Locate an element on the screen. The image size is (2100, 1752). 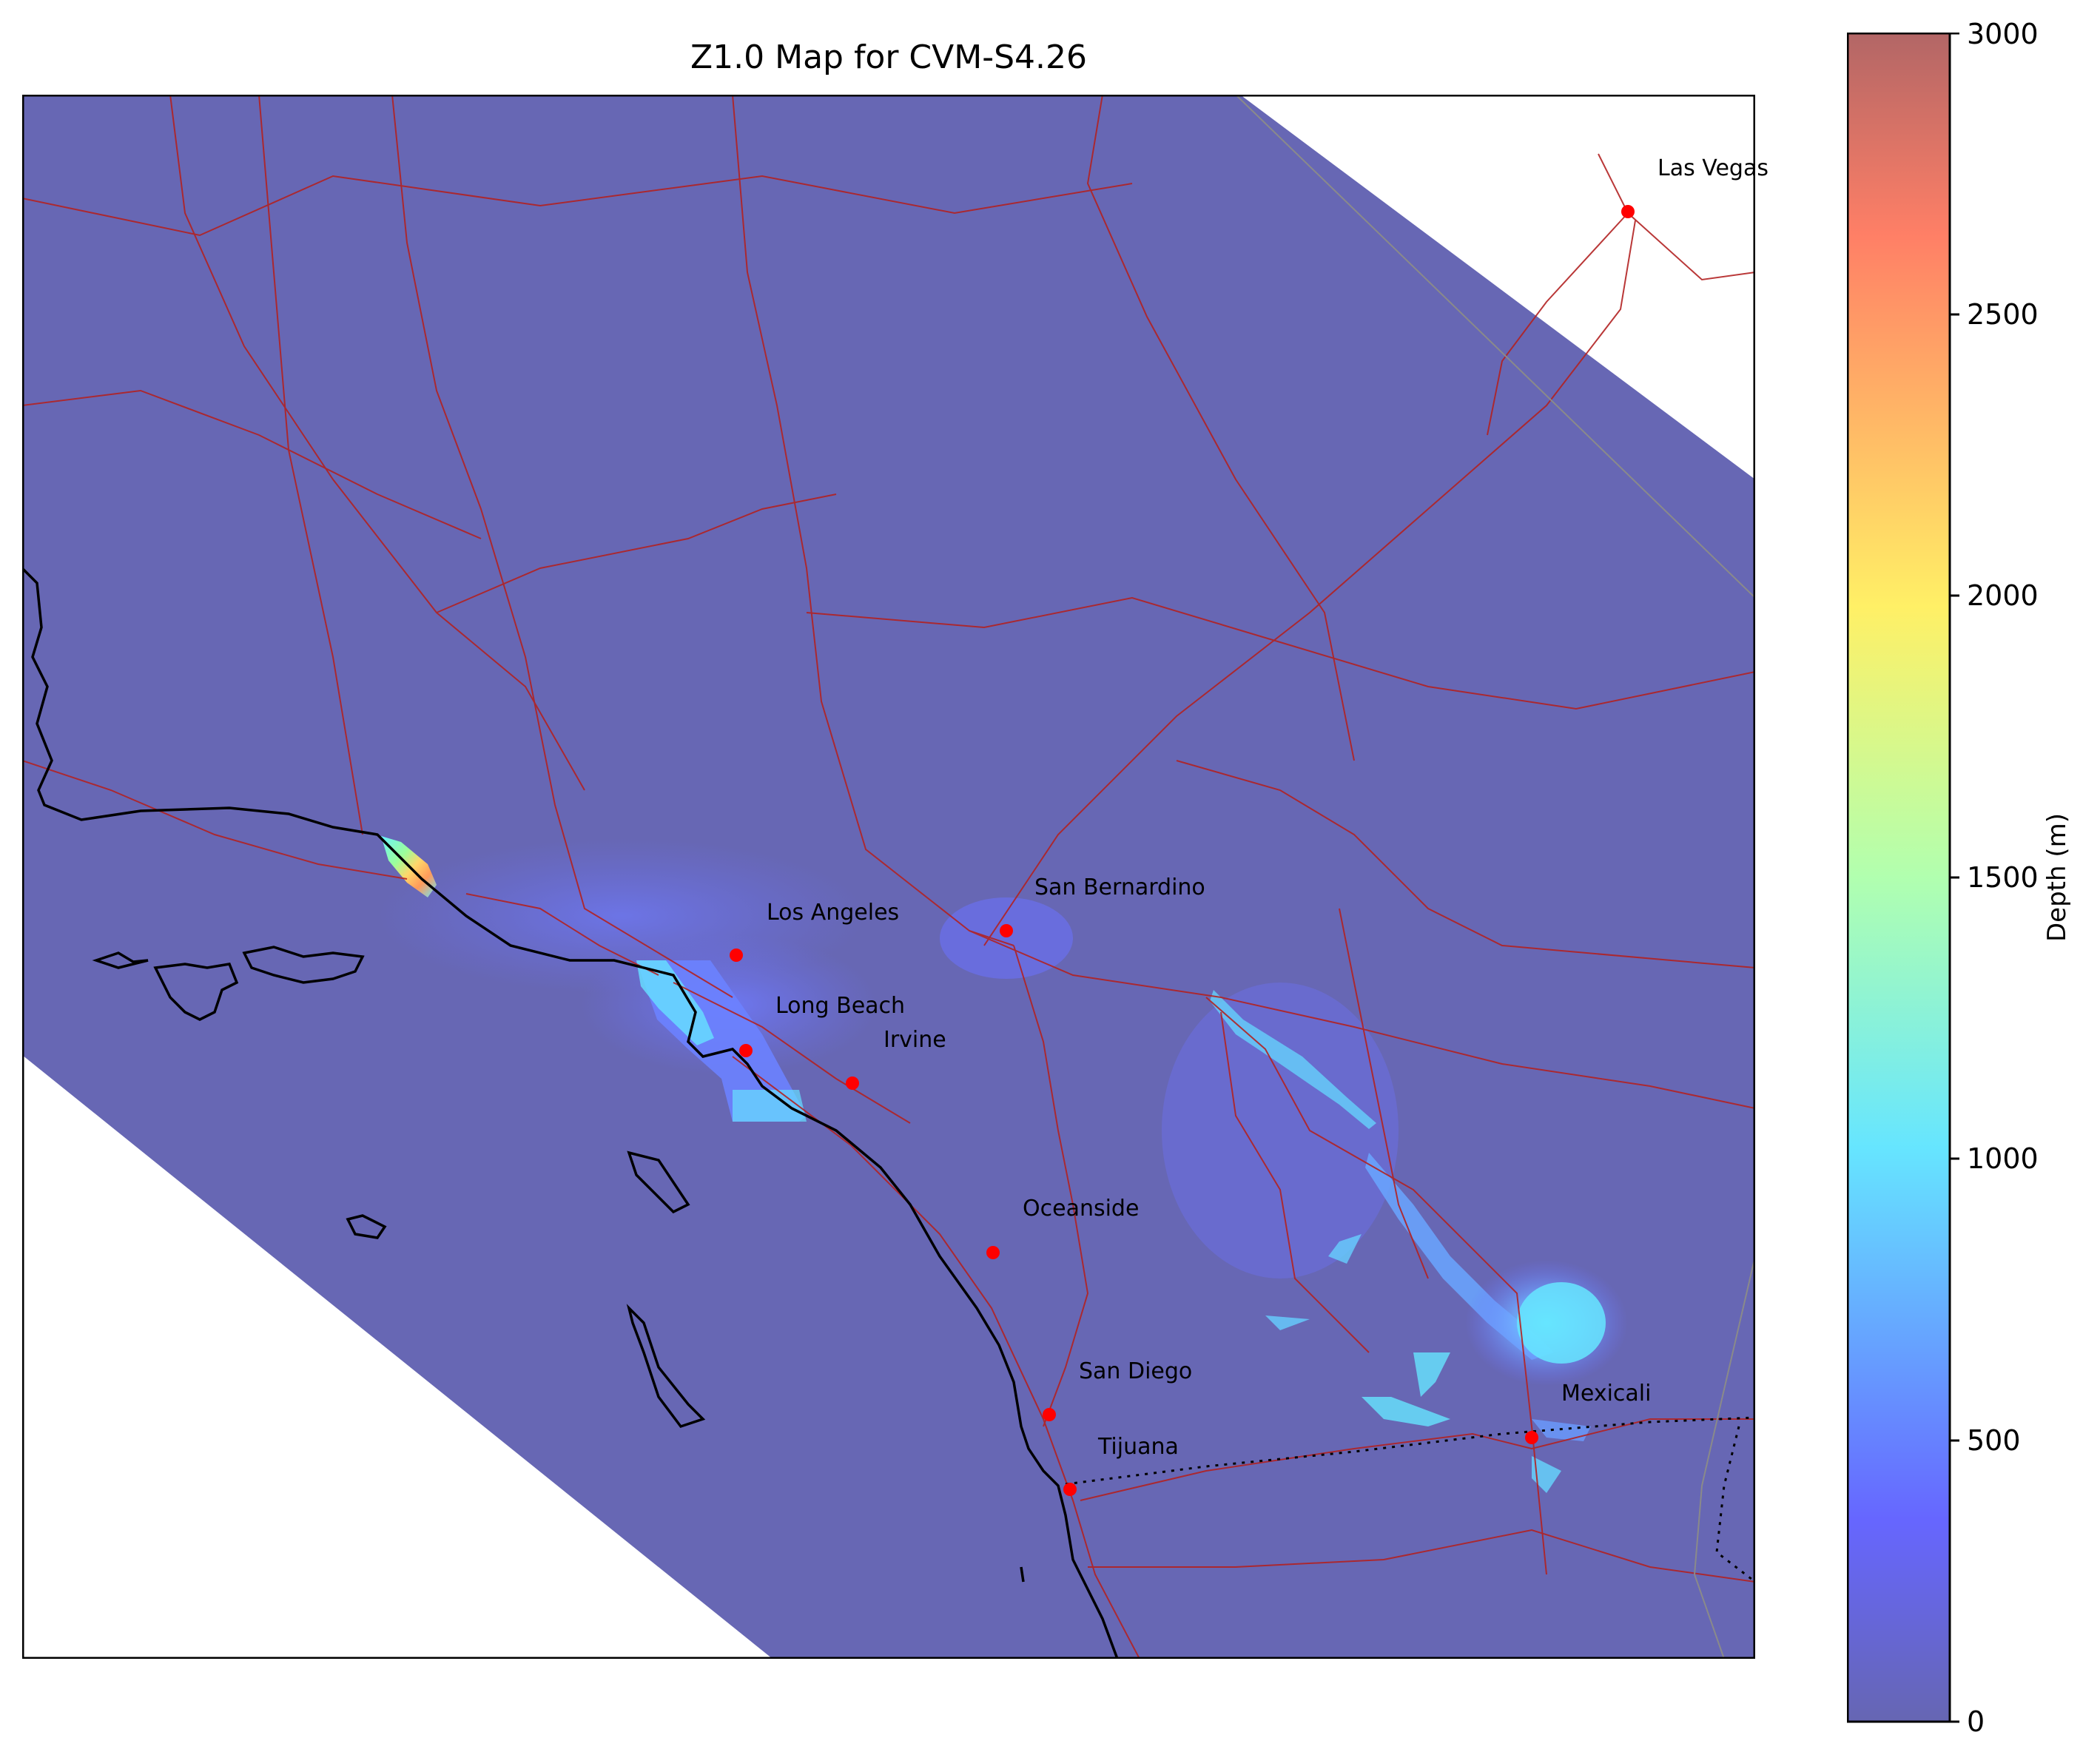
colorbar-tick-3000: 3000 is located at coordinates (2003, 34).